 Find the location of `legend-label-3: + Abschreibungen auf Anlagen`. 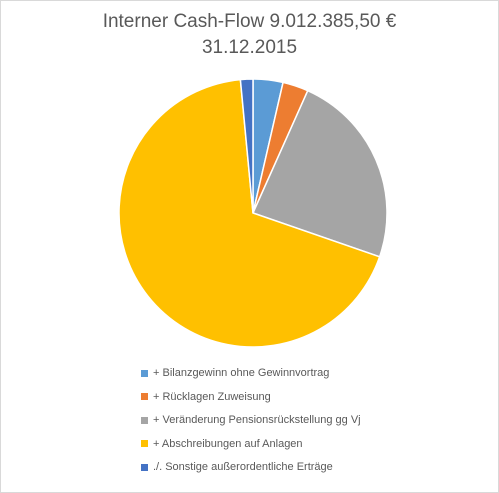

legend-label-3: + Abschreibungen auf Anlagen is located at coordinates (228, 443).